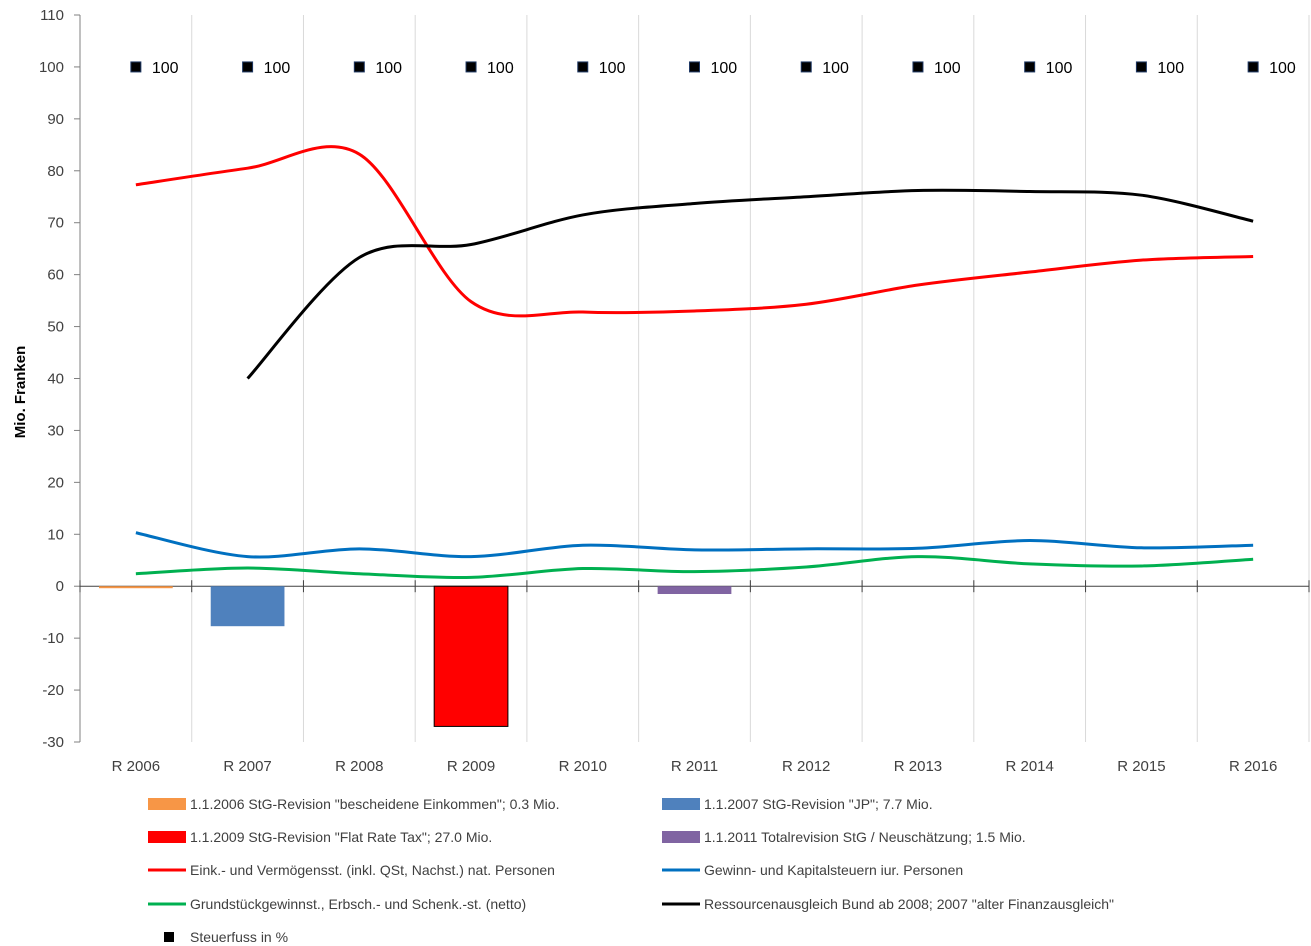 This screenshot has width=1311, height=946. I want to click on y-tick-label: 90, so click(55, 119).